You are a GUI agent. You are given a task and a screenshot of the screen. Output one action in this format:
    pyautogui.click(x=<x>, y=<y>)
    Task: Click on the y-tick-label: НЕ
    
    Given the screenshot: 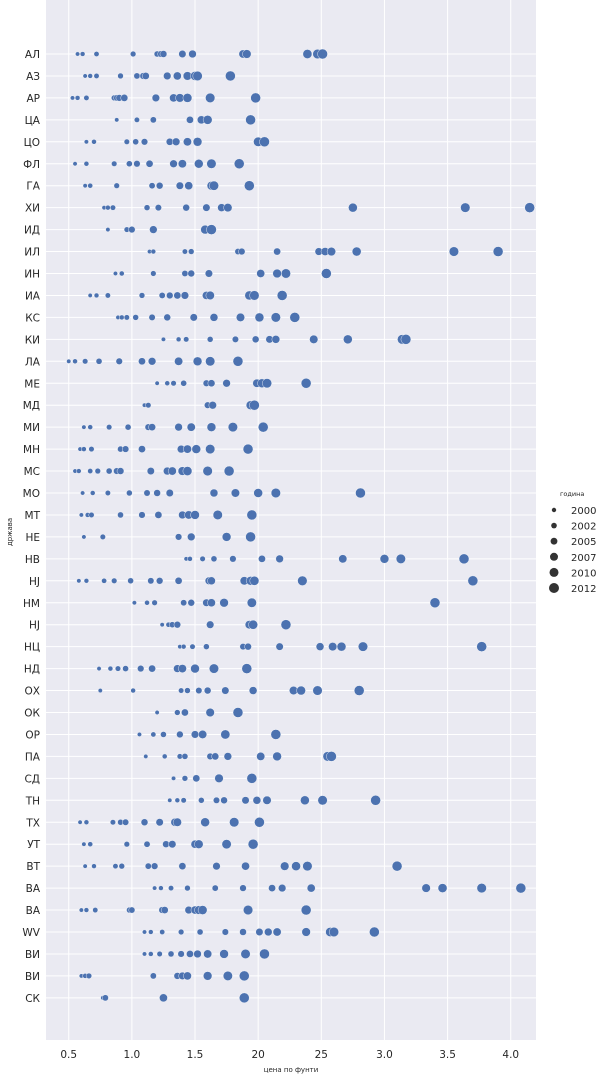 What is the action you would take?
    pyautogui.click(x=32, y=538)
    